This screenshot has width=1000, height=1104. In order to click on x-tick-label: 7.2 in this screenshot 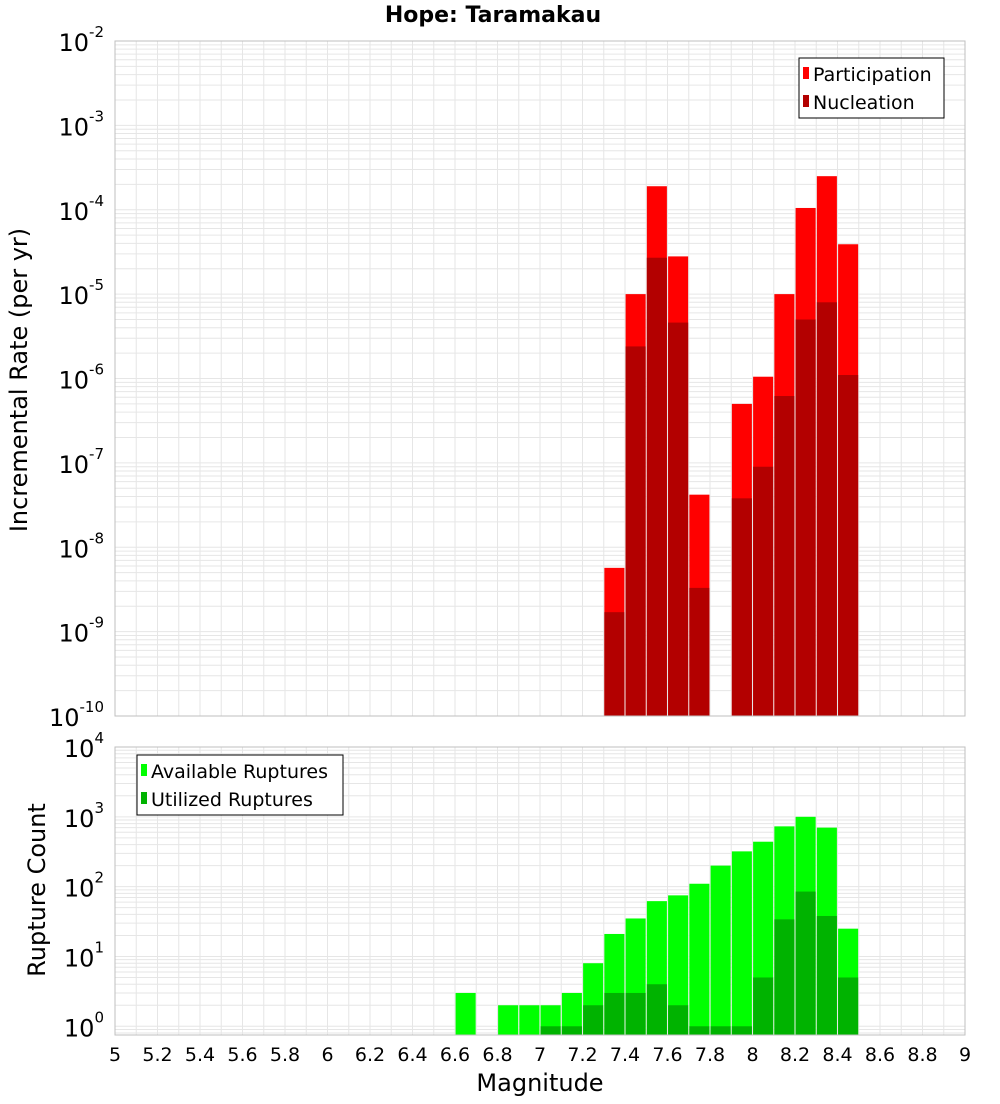, I will do `click(582, 1055)`.